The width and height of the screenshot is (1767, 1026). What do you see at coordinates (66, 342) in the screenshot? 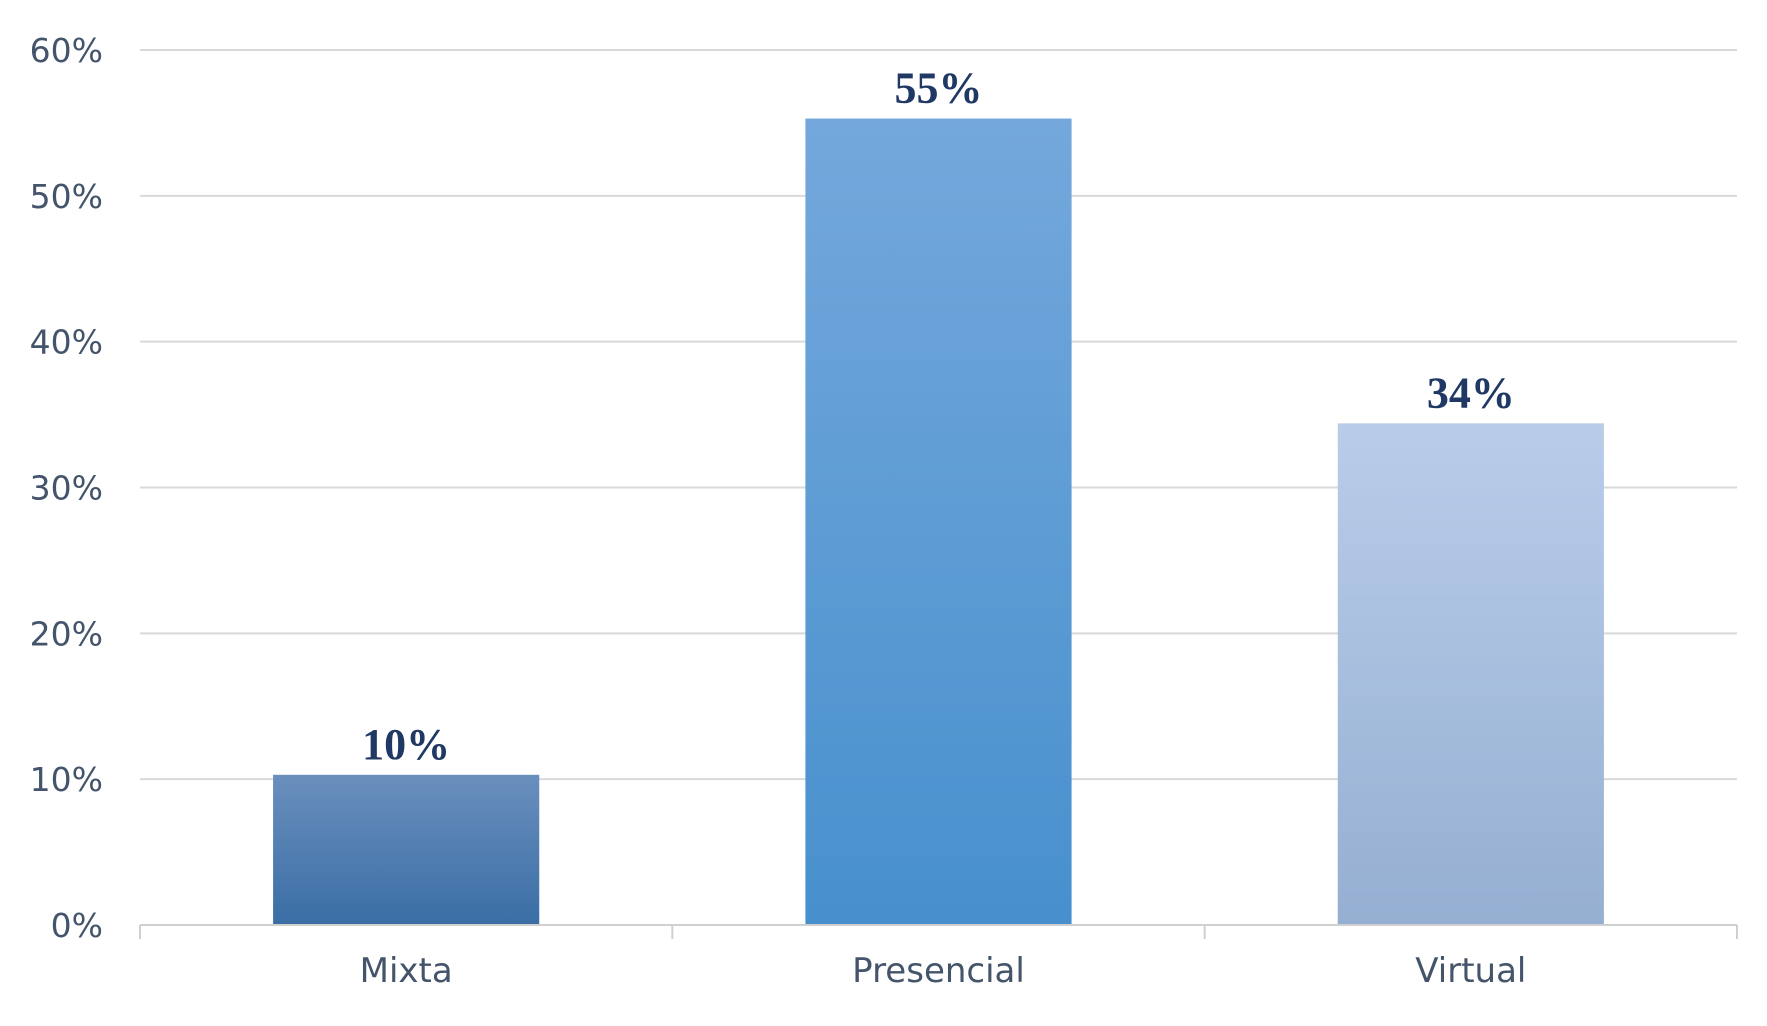
I see `y-tick-label: 40%` at bounding box center [66, 342].